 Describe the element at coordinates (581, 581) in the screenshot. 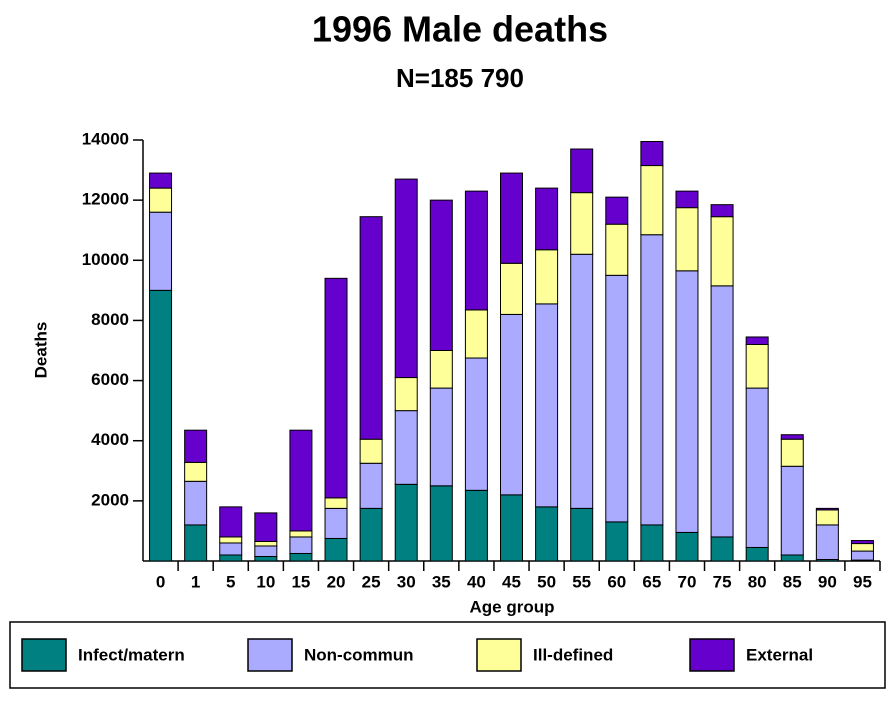

I see `x-tick-label: 55` at that location.